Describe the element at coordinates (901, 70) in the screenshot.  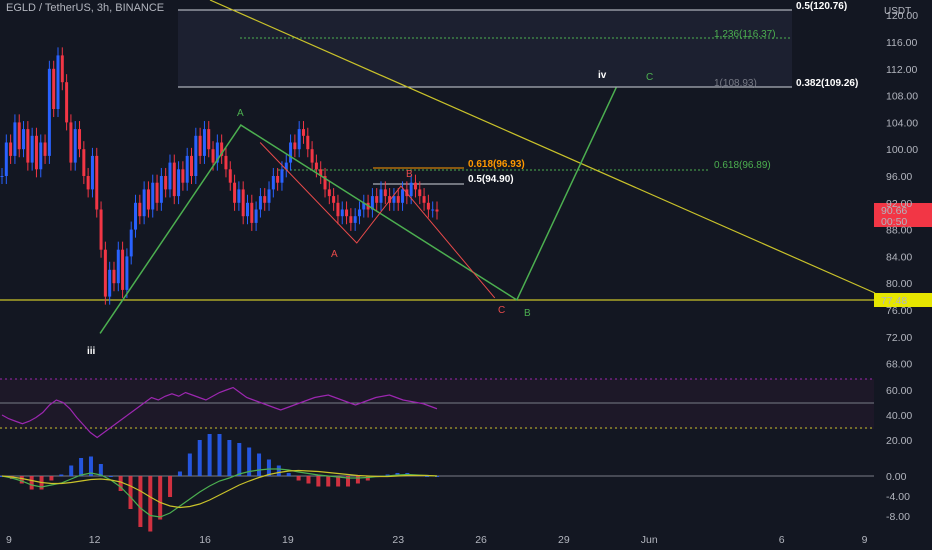
I see `price-tick-label: 112.00` at that location.